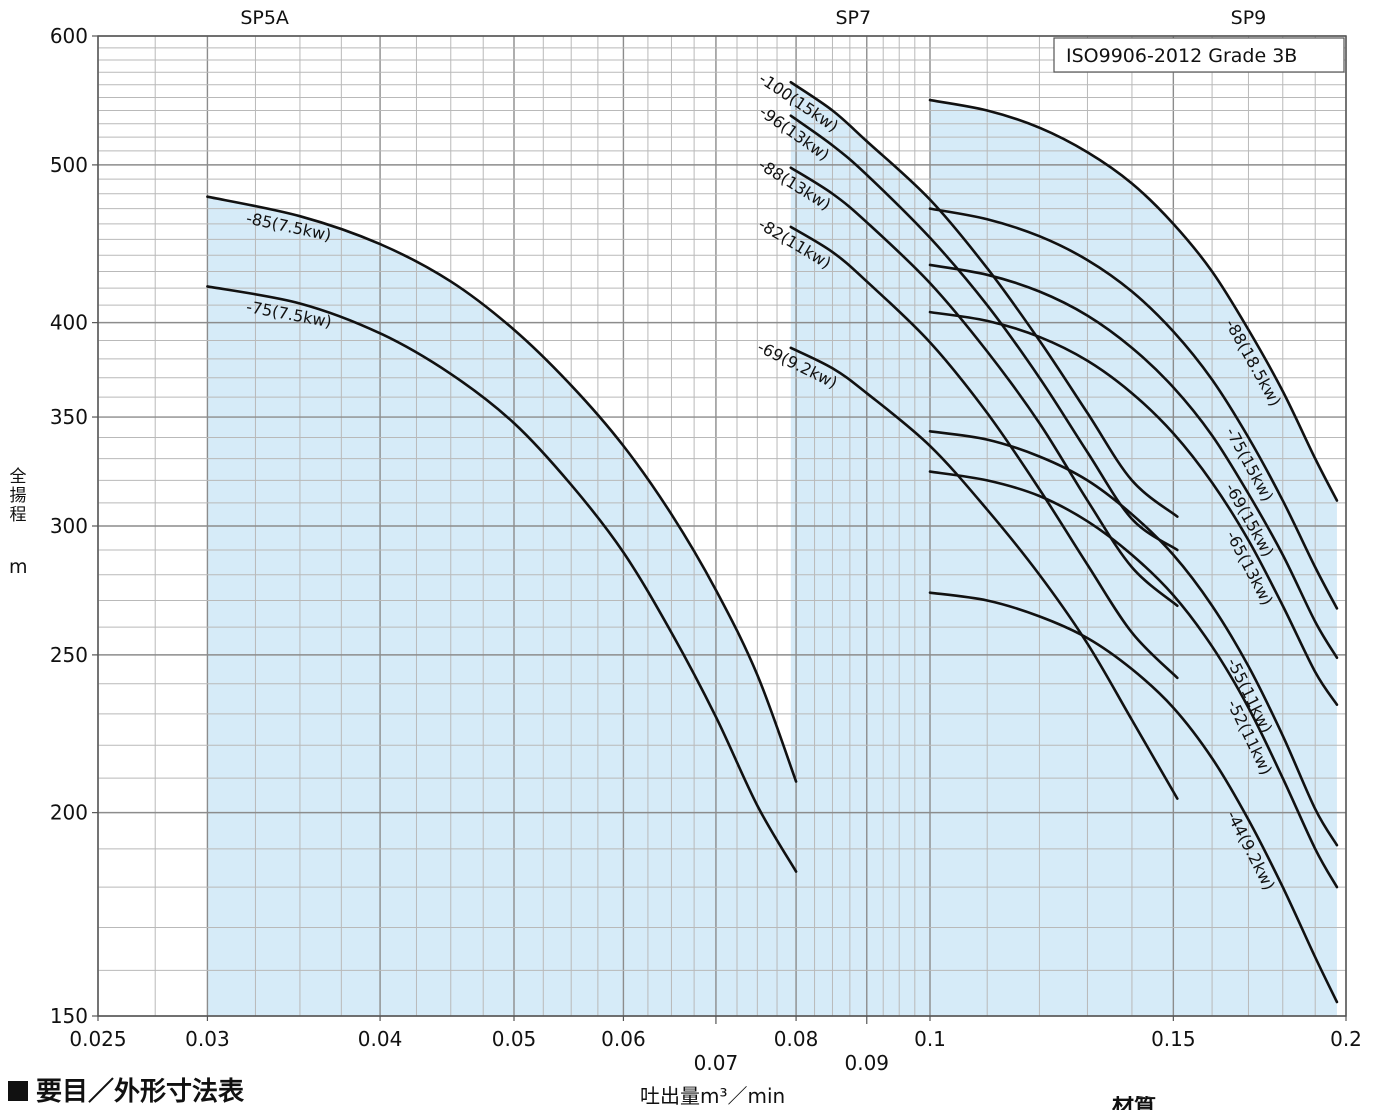 This screenshot has width=1380, height=1110. What do you see at coordinates (930, 1039) in the screenshot?
I see `x-tick-label: 0.1` at bounding box center [930, 1039].